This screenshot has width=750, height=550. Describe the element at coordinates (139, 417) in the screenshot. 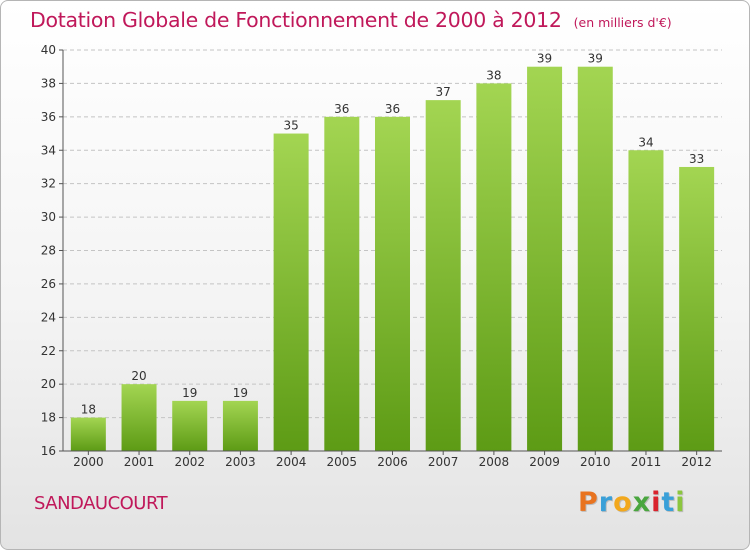

I see `bar-2001` at that location.